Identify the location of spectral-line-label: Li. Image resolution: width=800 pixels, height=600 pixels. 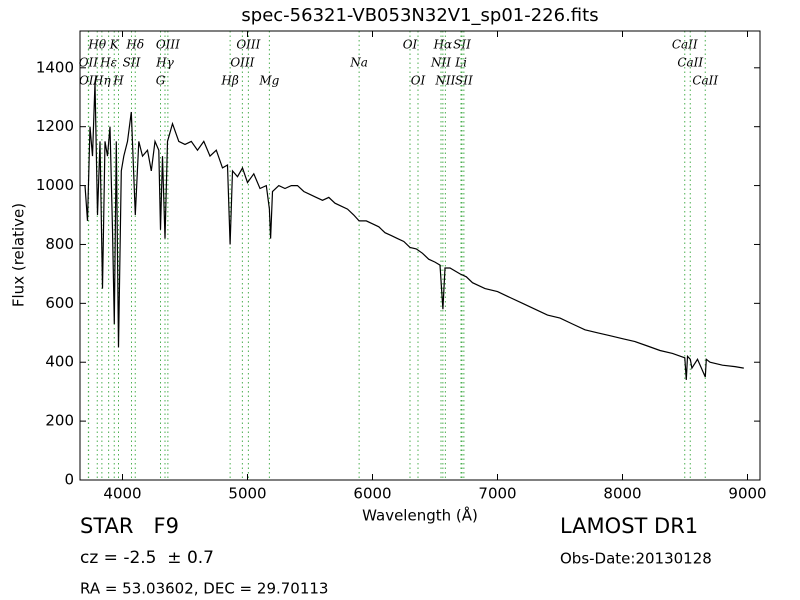
(460, 63).